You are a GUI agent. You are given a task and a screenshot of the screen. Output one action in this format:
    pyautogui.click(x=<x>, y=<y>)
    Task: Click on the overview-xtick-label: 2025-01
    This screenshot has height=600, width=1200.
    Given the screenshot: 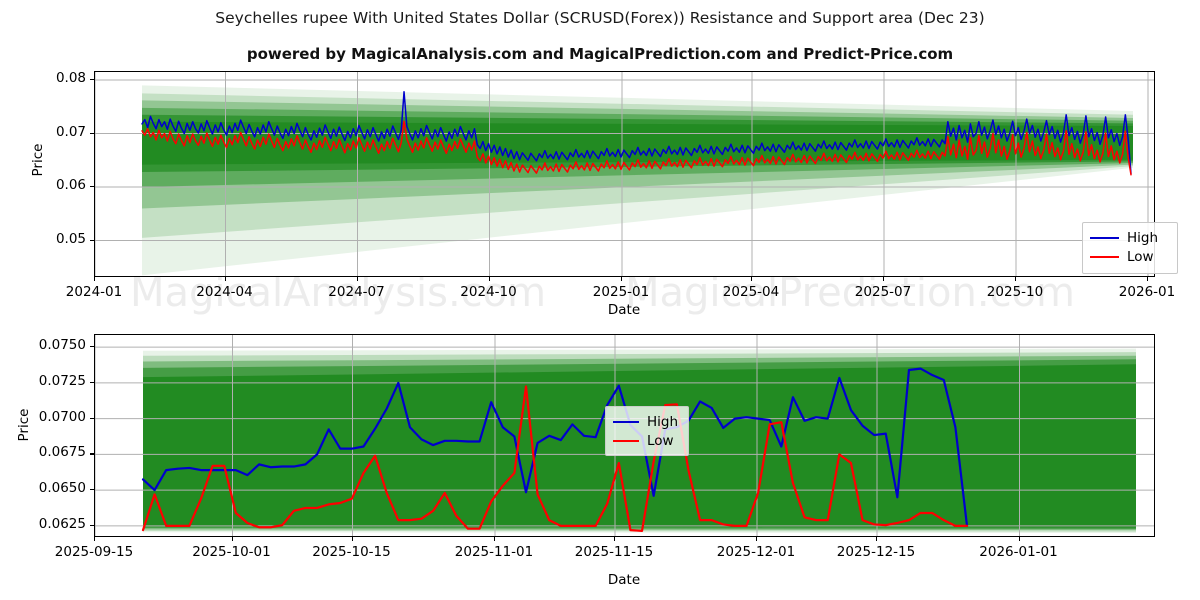 What is the action you would take?
    pyautogui.click(x=621, y=292)
    